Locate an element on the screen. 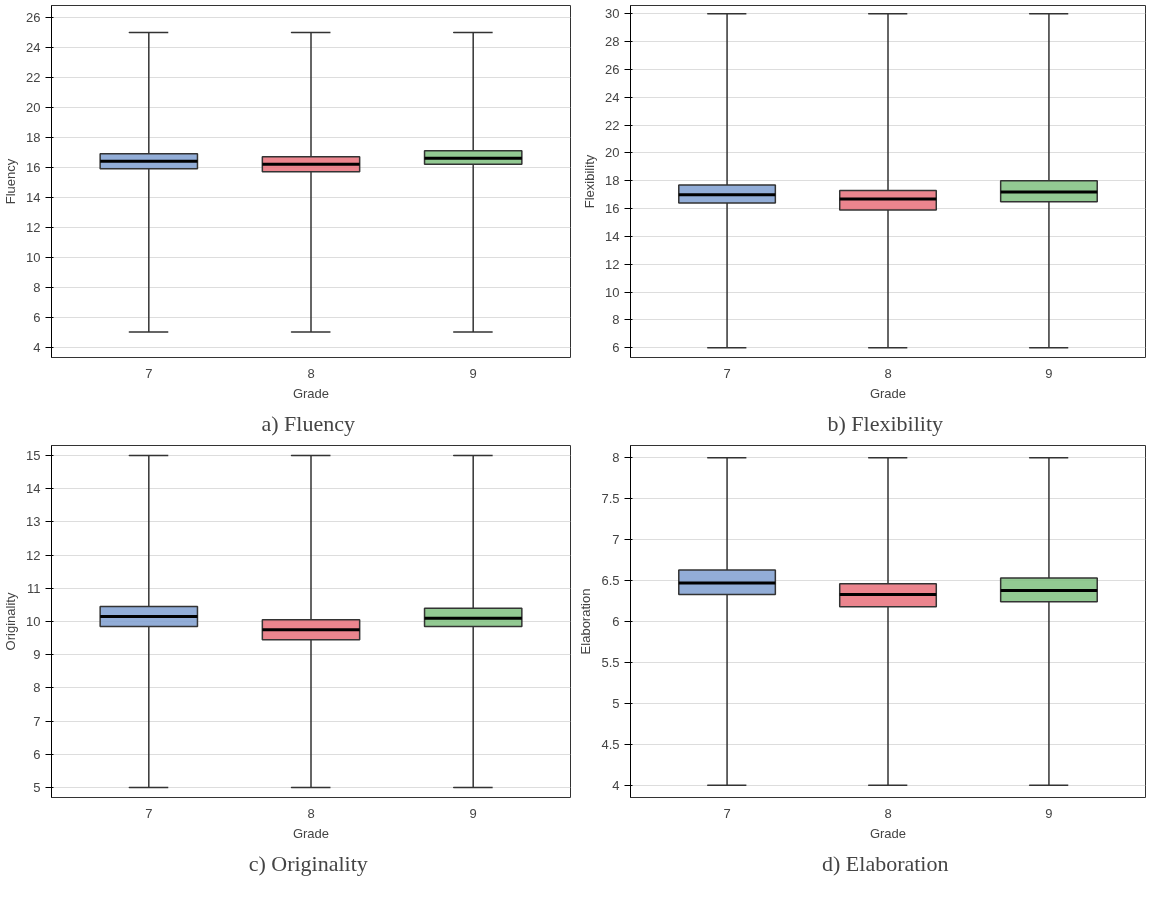  y-tick-label: 4.5 is located at coordinates (610, 744).